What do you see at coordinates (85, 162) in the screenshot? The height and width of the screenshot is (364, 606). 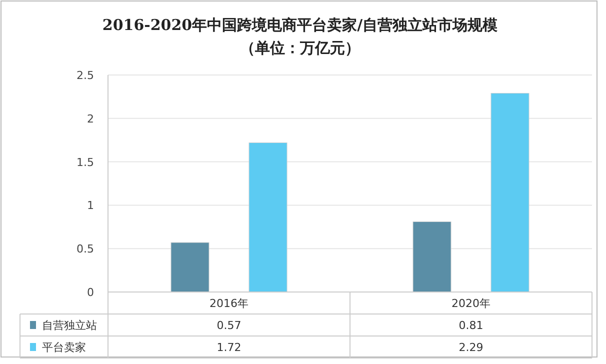 I see `y-tick-label: 1.5` at bounding box center [85, 162].